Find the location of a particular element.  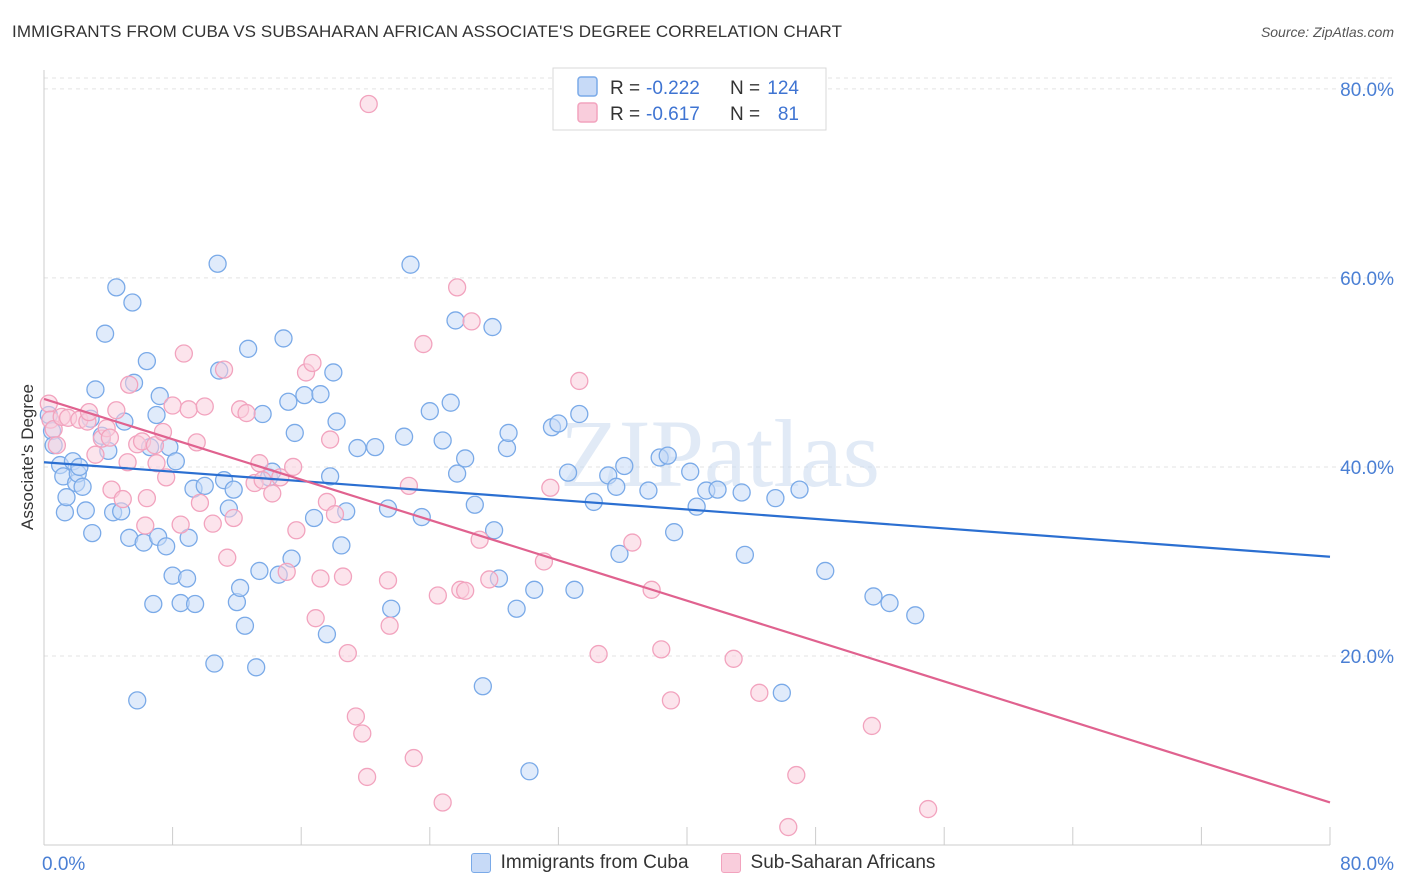

legend-item-cuba: Immigrants from Cuba is located at coordinates (579, 863).